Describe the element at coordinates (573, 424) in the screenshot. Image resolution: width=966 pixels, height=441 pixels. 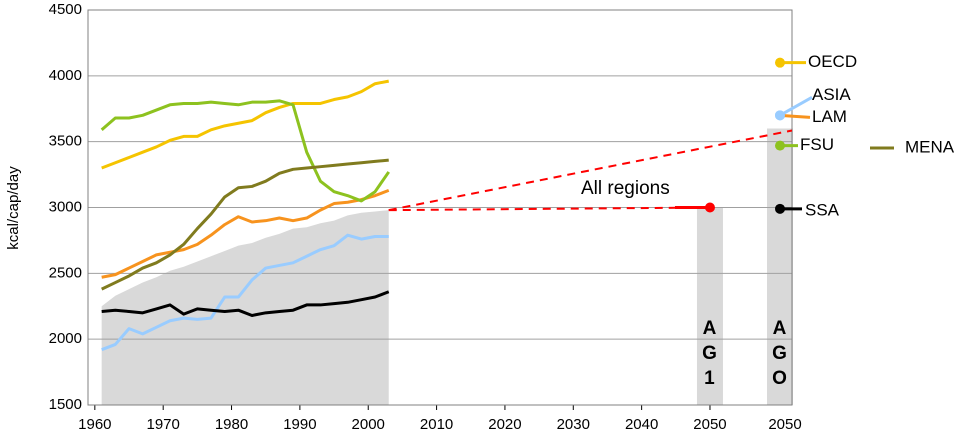
I see `x-tick-label: 2030` at that location.